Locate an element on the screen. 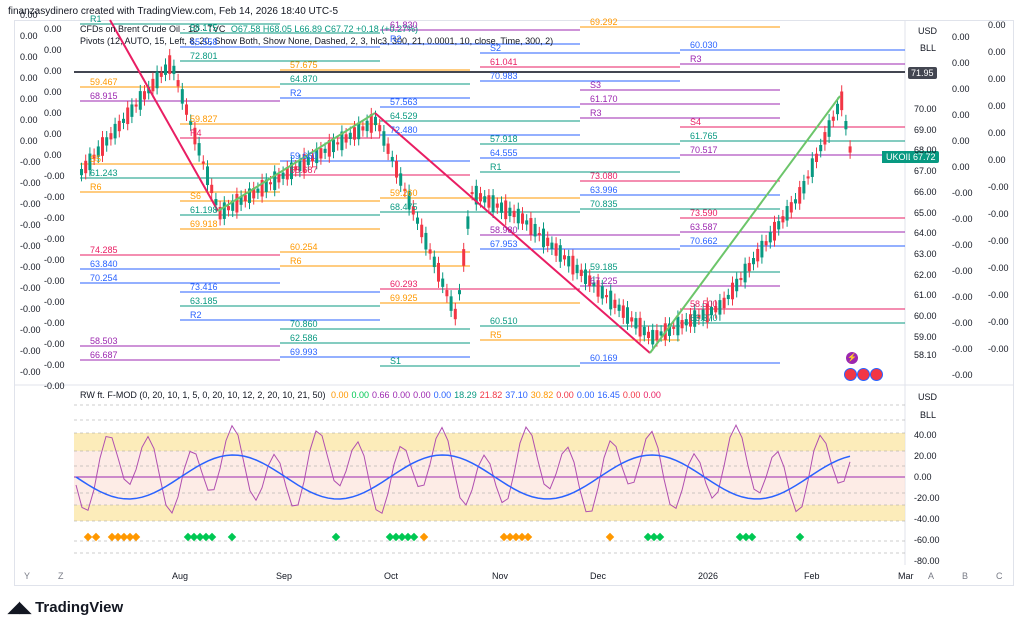 The image size is (1024, 627). pivot-label: 69.925 is located at coordinates (404, 298).